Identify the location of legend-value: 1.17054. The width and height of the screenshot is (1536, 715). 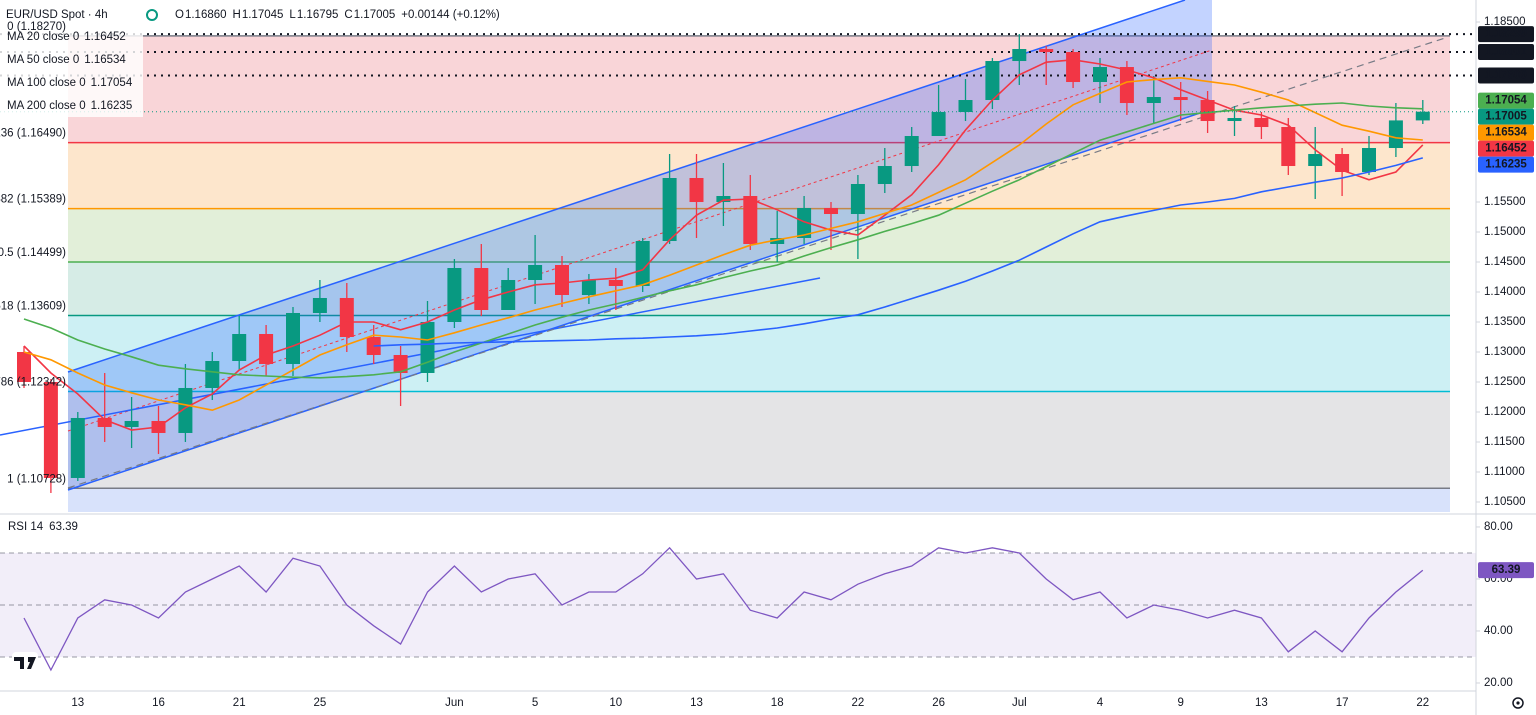
(112, 83).